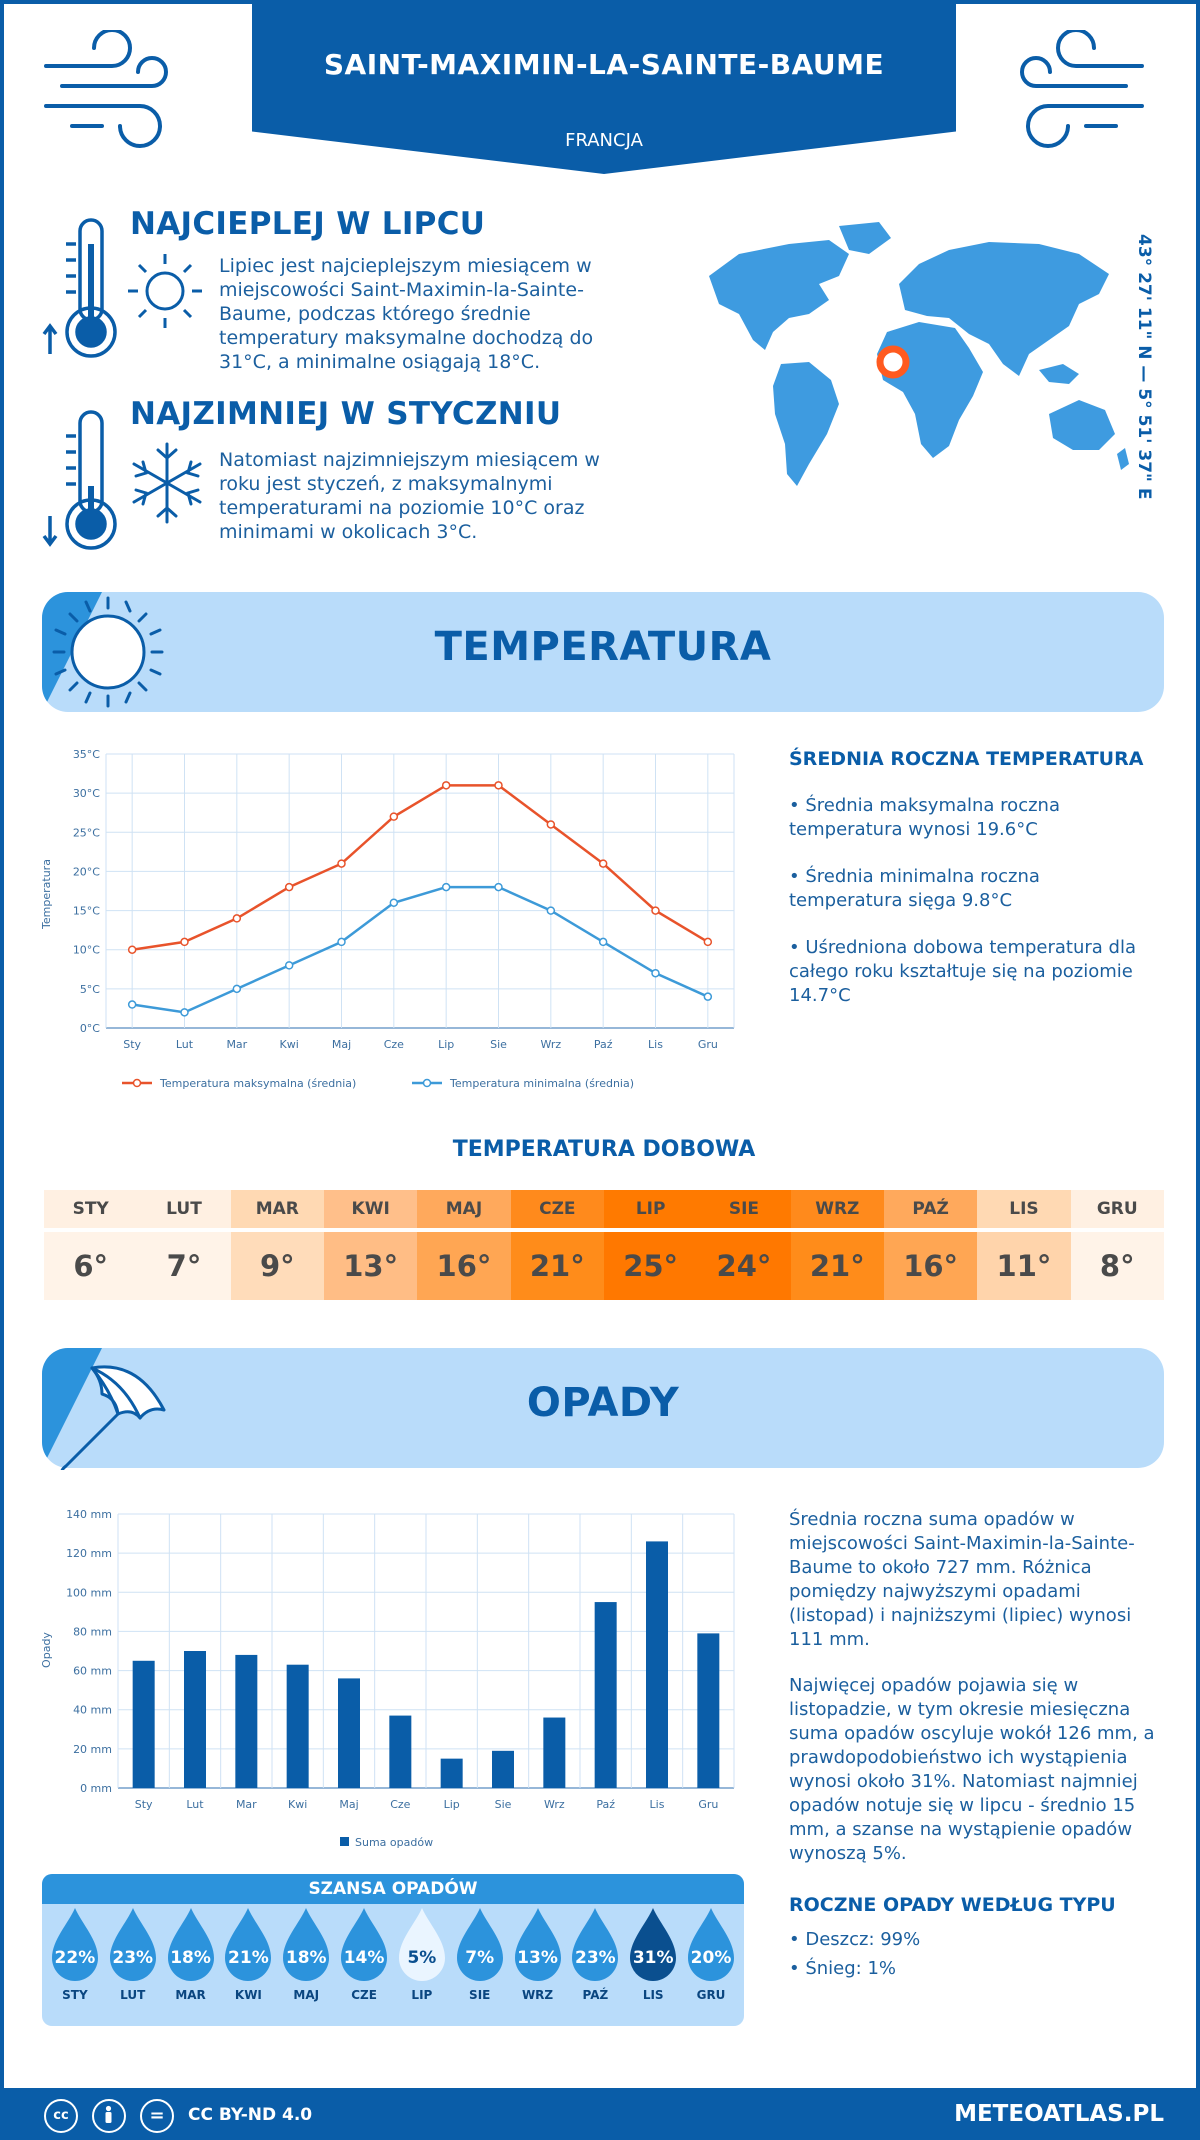 The height and width of the screenshot is (2140, 1200). I want to click on raindrop-icon: 23%, so click(133, 1945).